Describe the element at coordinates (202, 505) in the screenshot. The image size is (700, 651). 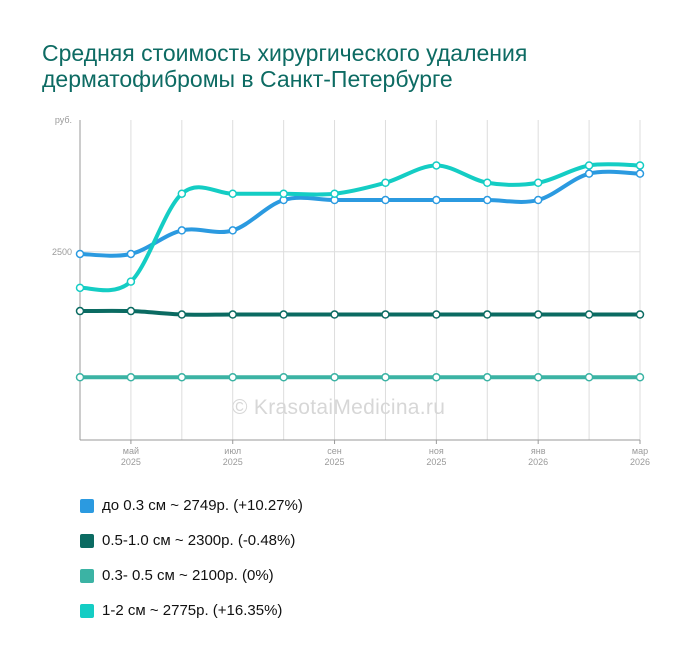
I see `legend-label: до 0.3 см ~ 2749р. (+10.27%)` at that location.